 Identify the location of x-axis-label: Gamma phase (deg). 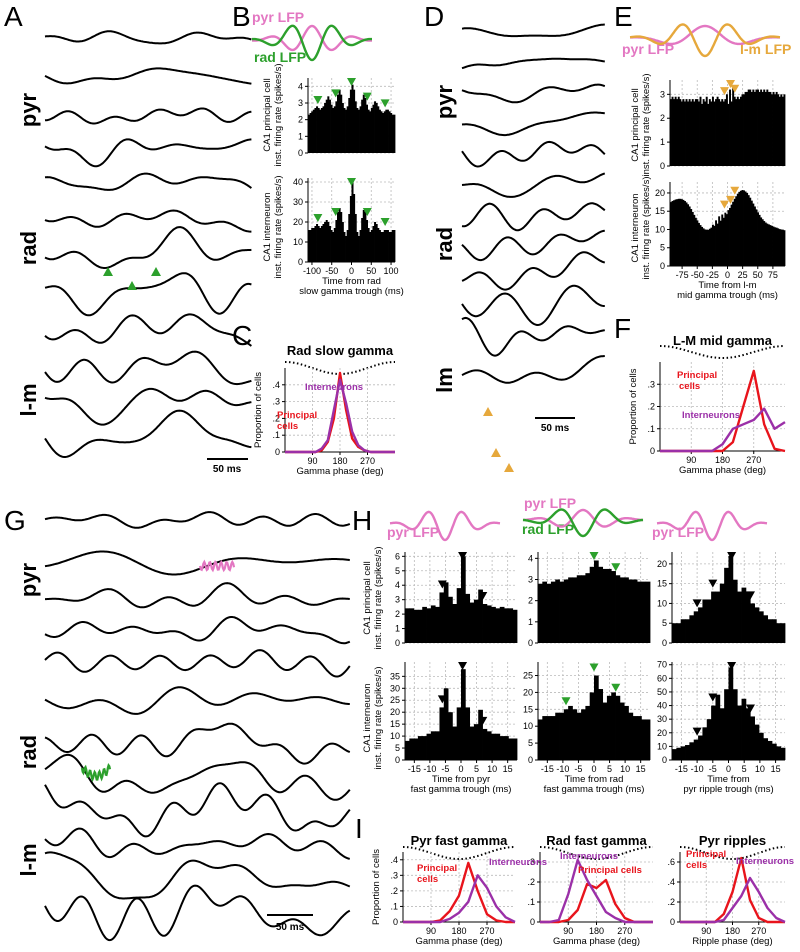
(458, 941).